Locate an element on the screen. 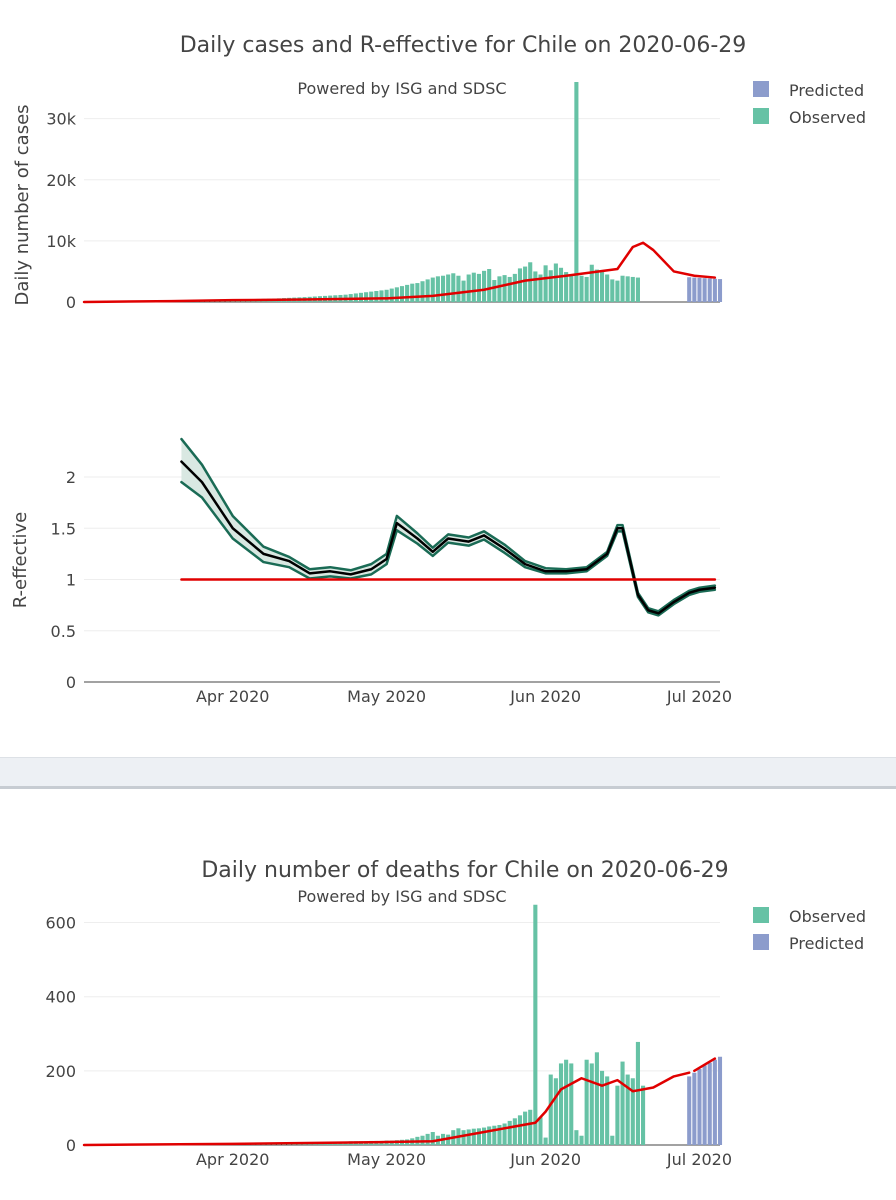 The width and height of the screenshot is (896, 1200). legend2-label-observed: Observed is located at coordinates (827, 916).